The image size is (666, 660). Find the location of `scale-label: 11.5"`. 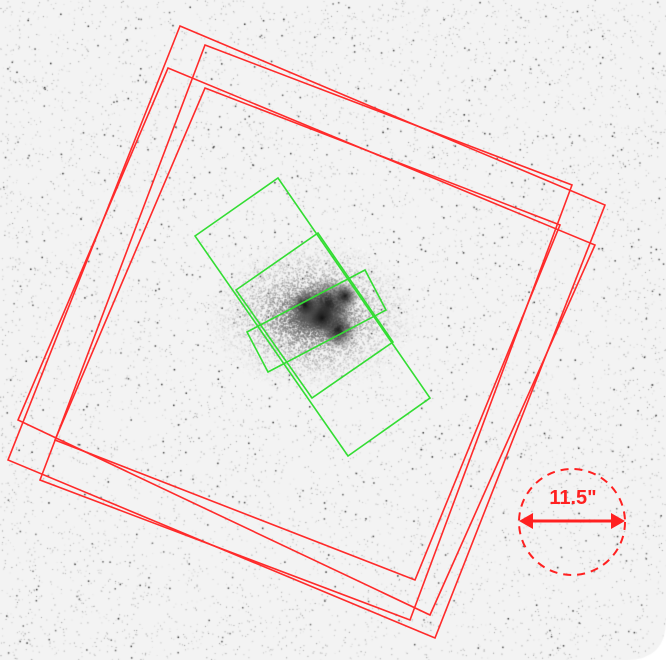

scale-label: 11.5" is located at coordinates (572, 498).